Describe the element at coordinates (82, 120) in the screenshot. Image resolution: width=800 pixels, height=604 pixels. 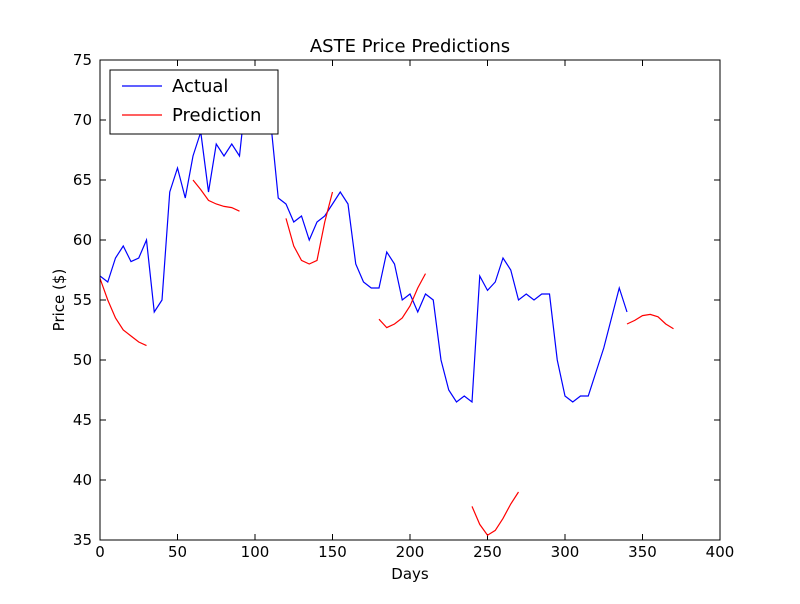
I see `y-tick-label: 70` at that location.